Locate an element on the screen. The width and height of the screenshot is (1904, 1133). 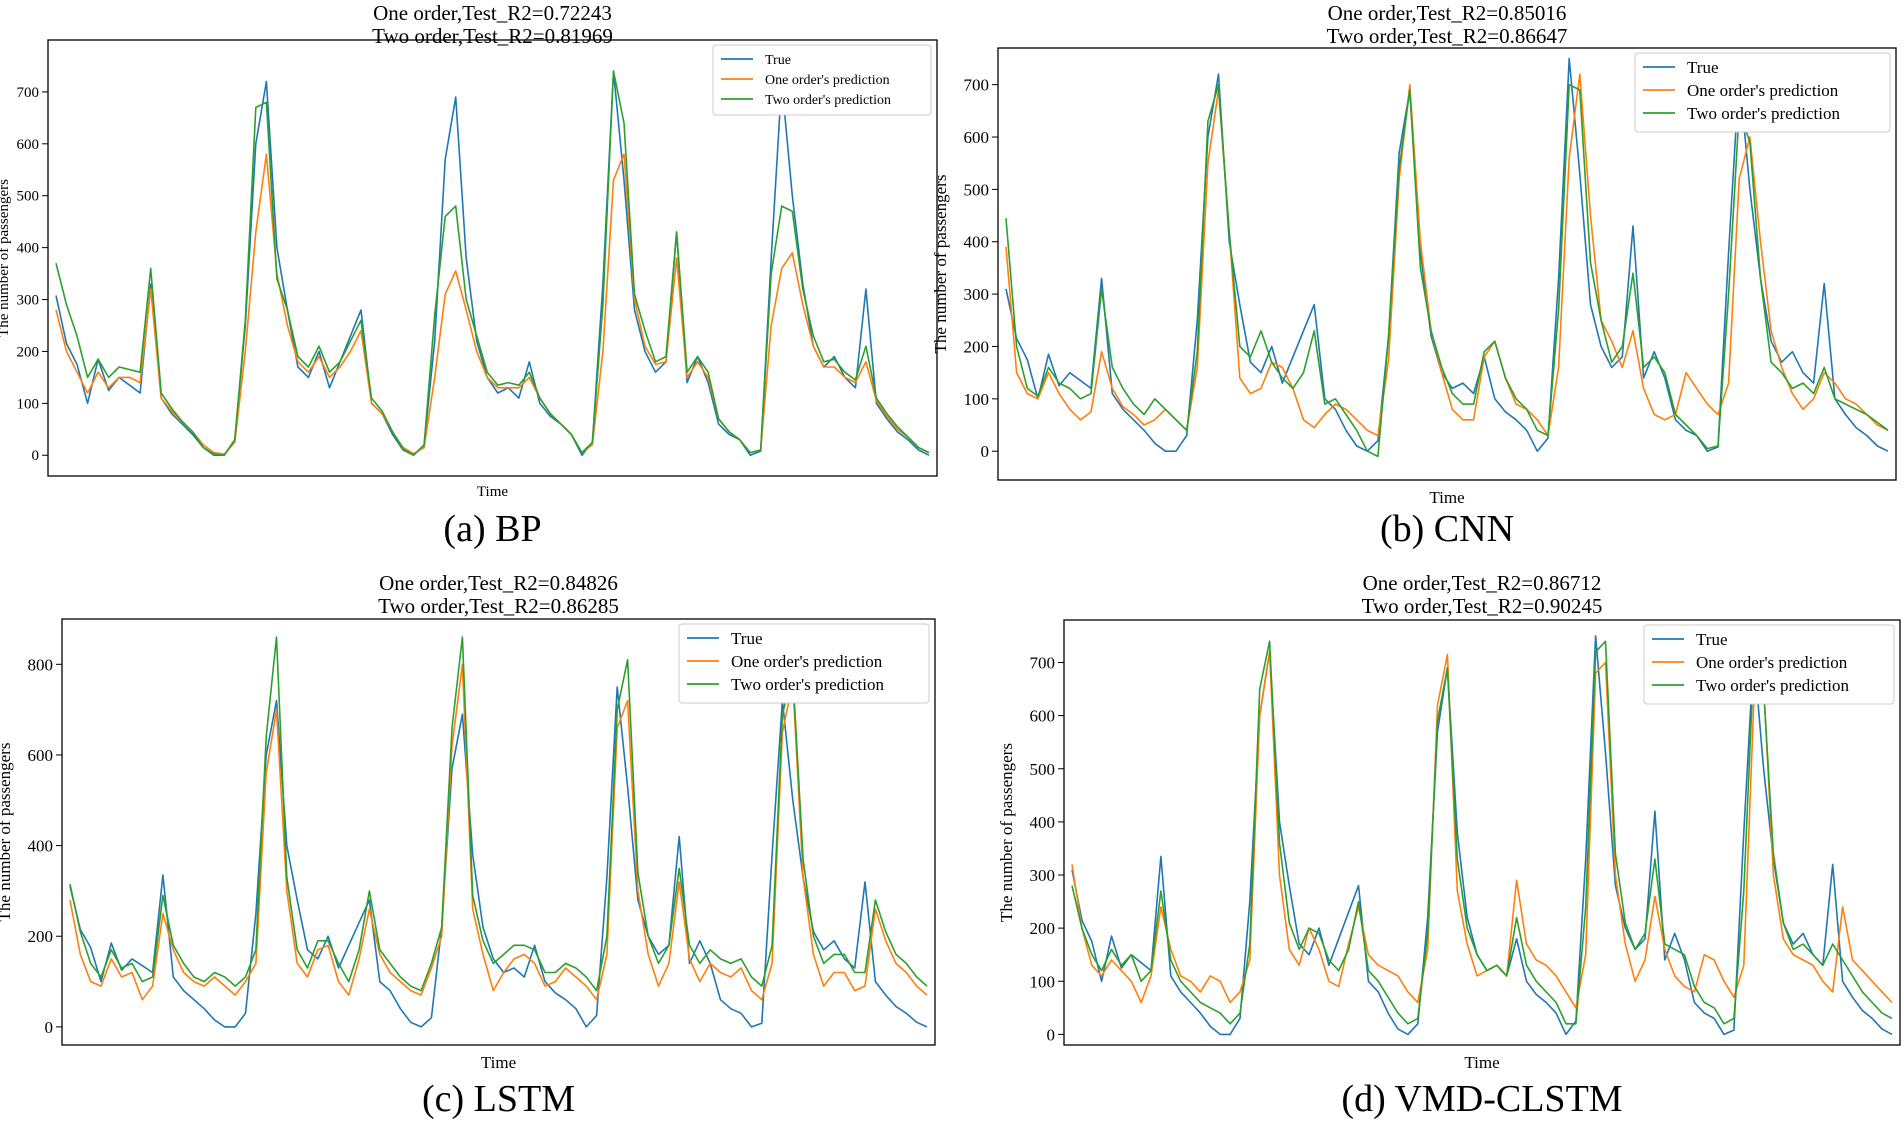
chart-title-line: One order,Test_R2=0.85016 is located at coordinates (1447, 13).